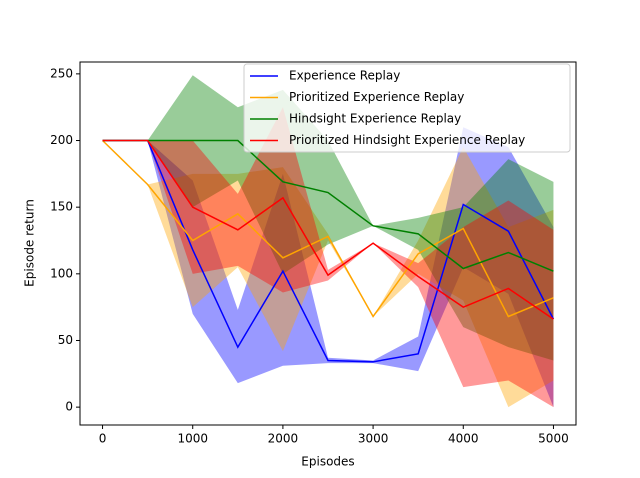 Image resolution: width=640 pixels, height=478 pixels. I want to click on y-tick-label: 150, so click(61, 207).